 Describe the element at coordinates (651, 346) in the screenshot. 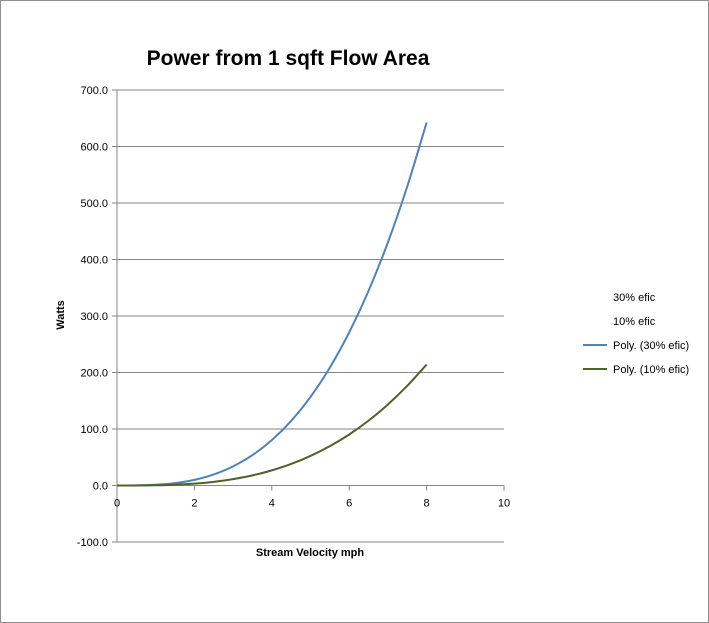

I see `legend-item-label: Poly. (30% efic)` at that location.